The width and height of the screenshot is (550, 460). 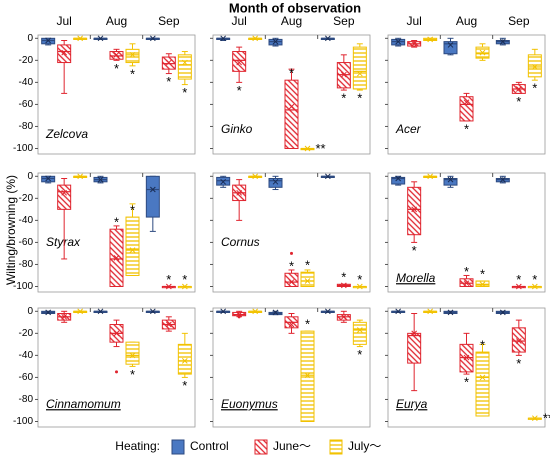 I want to click on species-label: Morella, so click(x=416, y=278).